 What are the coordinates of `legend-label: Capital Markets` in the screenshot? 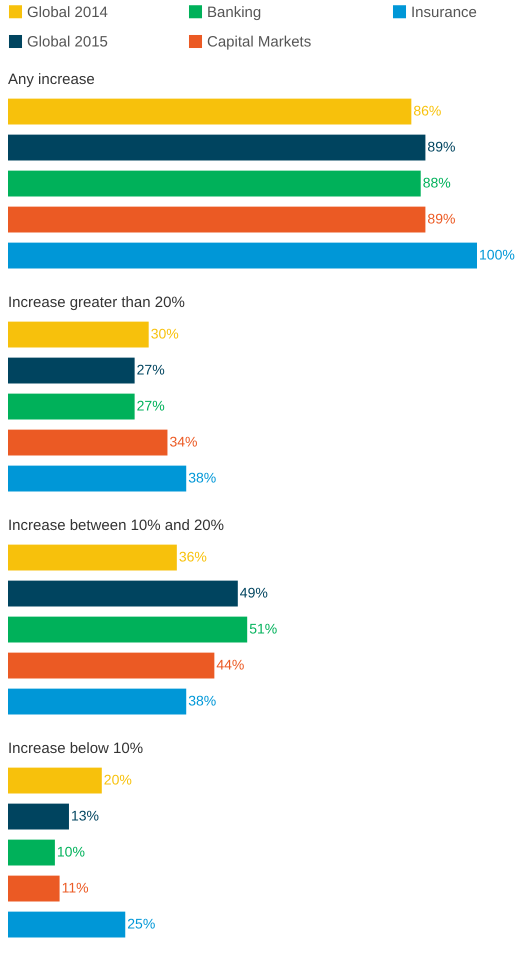 It's located at (259, 42).